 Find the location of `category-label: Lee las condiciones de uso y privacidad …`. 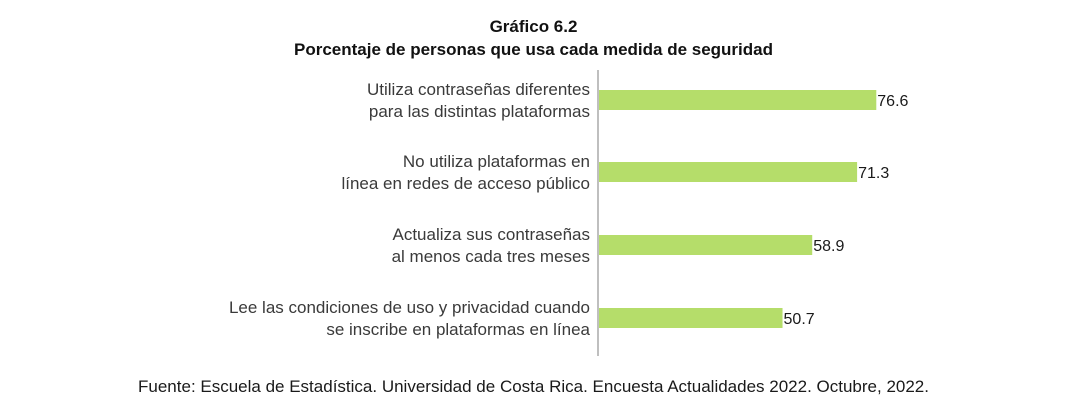

category-label: Lee las condiciones de uso y privacidad … is located at coordinates (409, 307).